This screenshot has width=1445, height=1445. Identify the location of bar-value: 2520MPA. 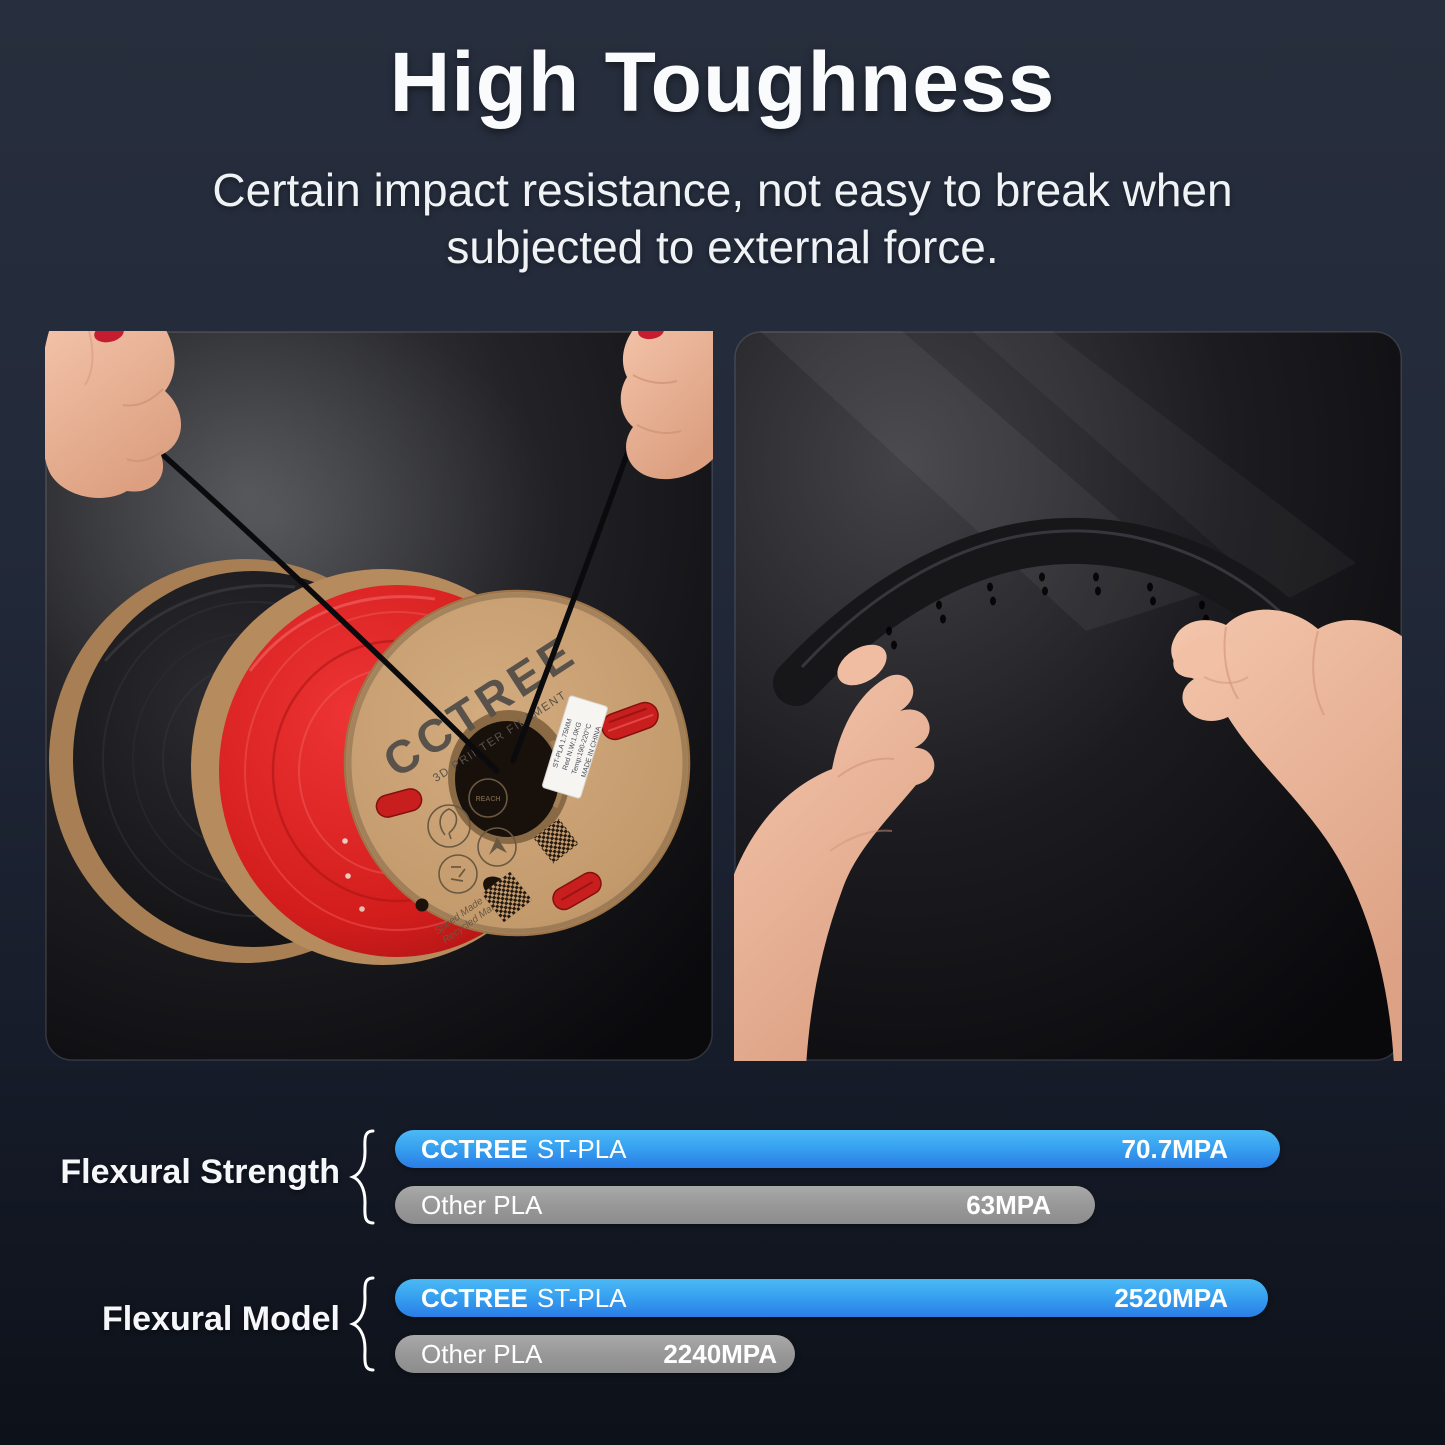
(1171, 1297).